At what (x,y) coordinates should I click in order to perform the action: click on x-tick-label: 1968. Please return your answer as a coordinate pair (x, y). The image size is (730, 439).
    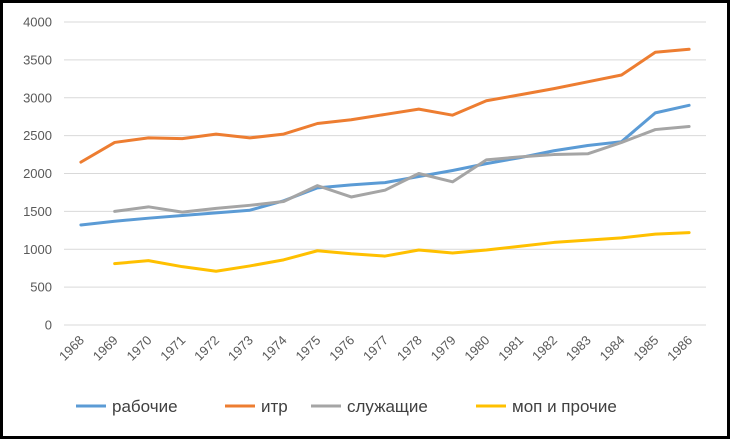
    Looking at the image, I should click on (71, 348).